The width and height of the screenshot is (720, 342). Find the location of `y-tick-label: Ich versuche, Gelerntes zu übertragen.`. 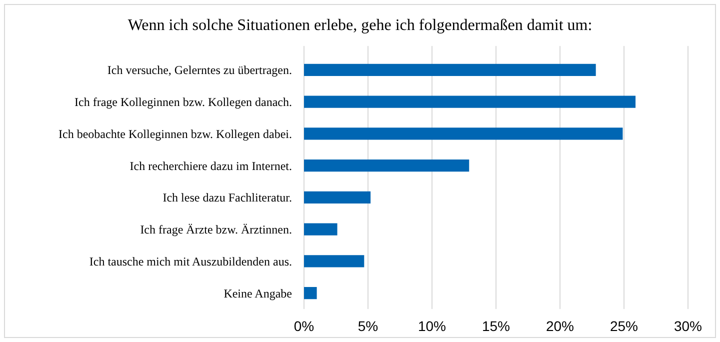

y-tick-label: Ich versuche, Gelerntes zu übertragen. is located at coordinates (199, 70).